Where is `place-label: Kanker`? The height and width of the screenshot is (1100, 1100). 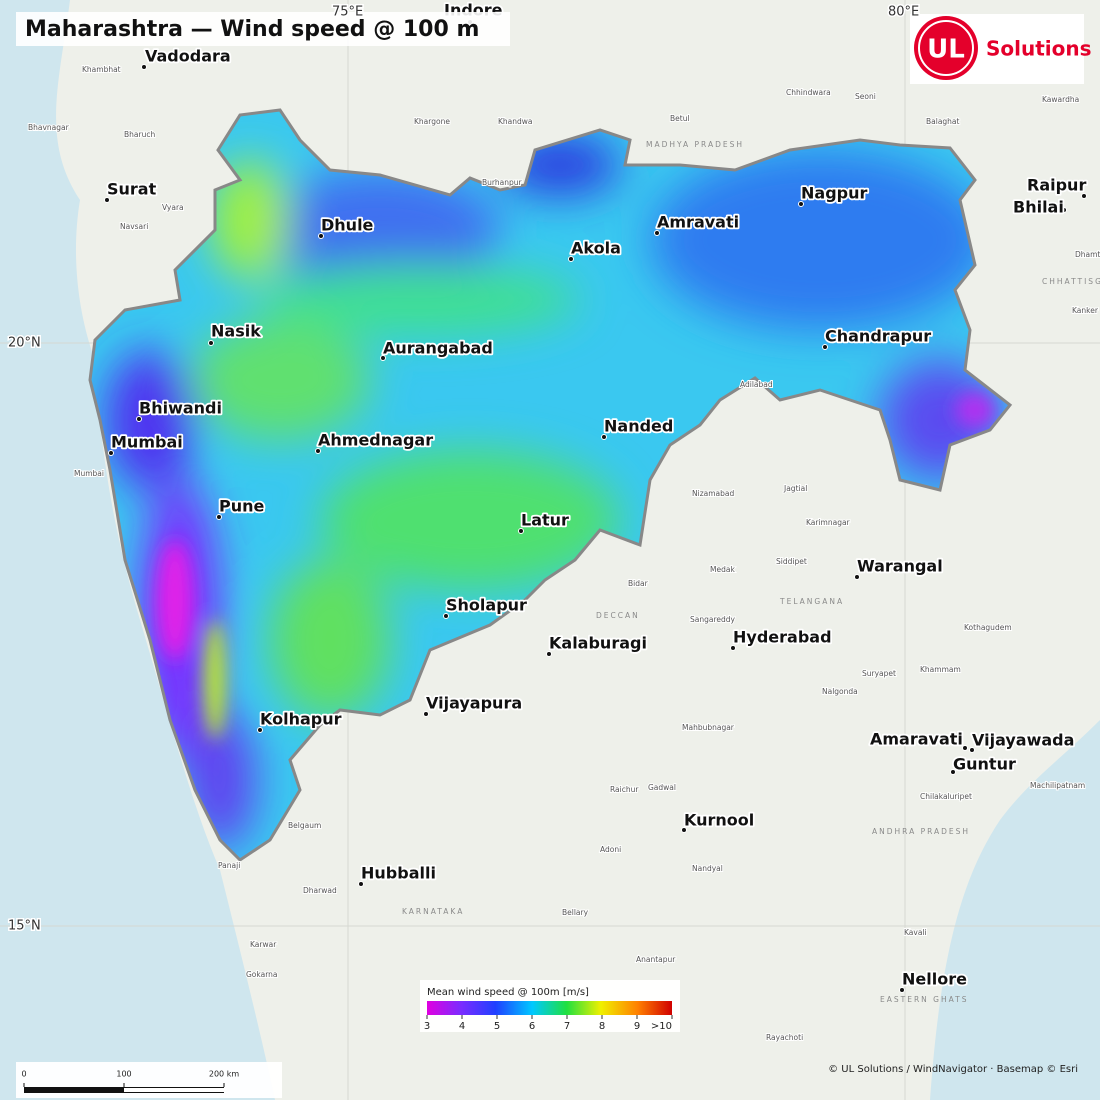
place-label: Kanker is located at coordinates (1085, 310).